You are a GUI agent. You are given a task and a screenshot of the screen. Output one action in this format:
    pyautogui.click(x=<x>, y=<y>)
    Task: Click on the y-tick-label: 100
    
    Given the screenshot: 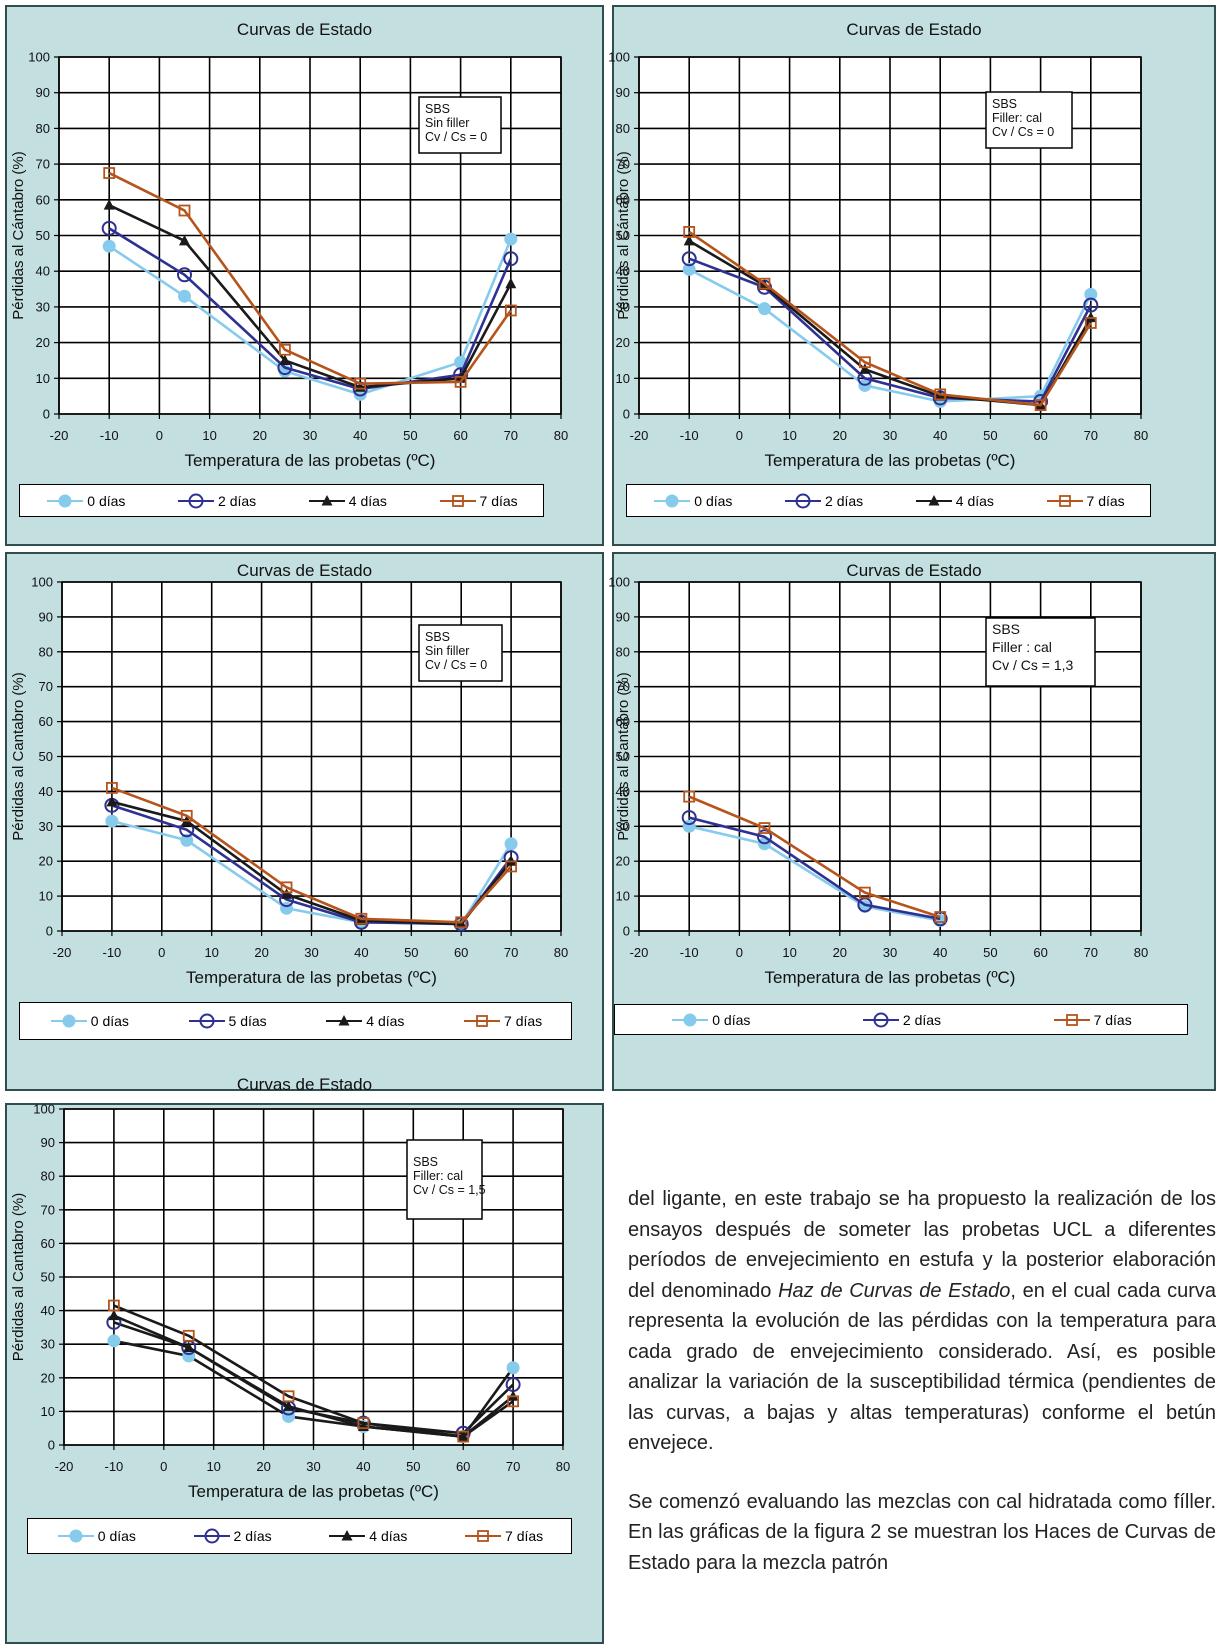 What is the action you would take?
    pyautogui.click(x=39, y=57)
    